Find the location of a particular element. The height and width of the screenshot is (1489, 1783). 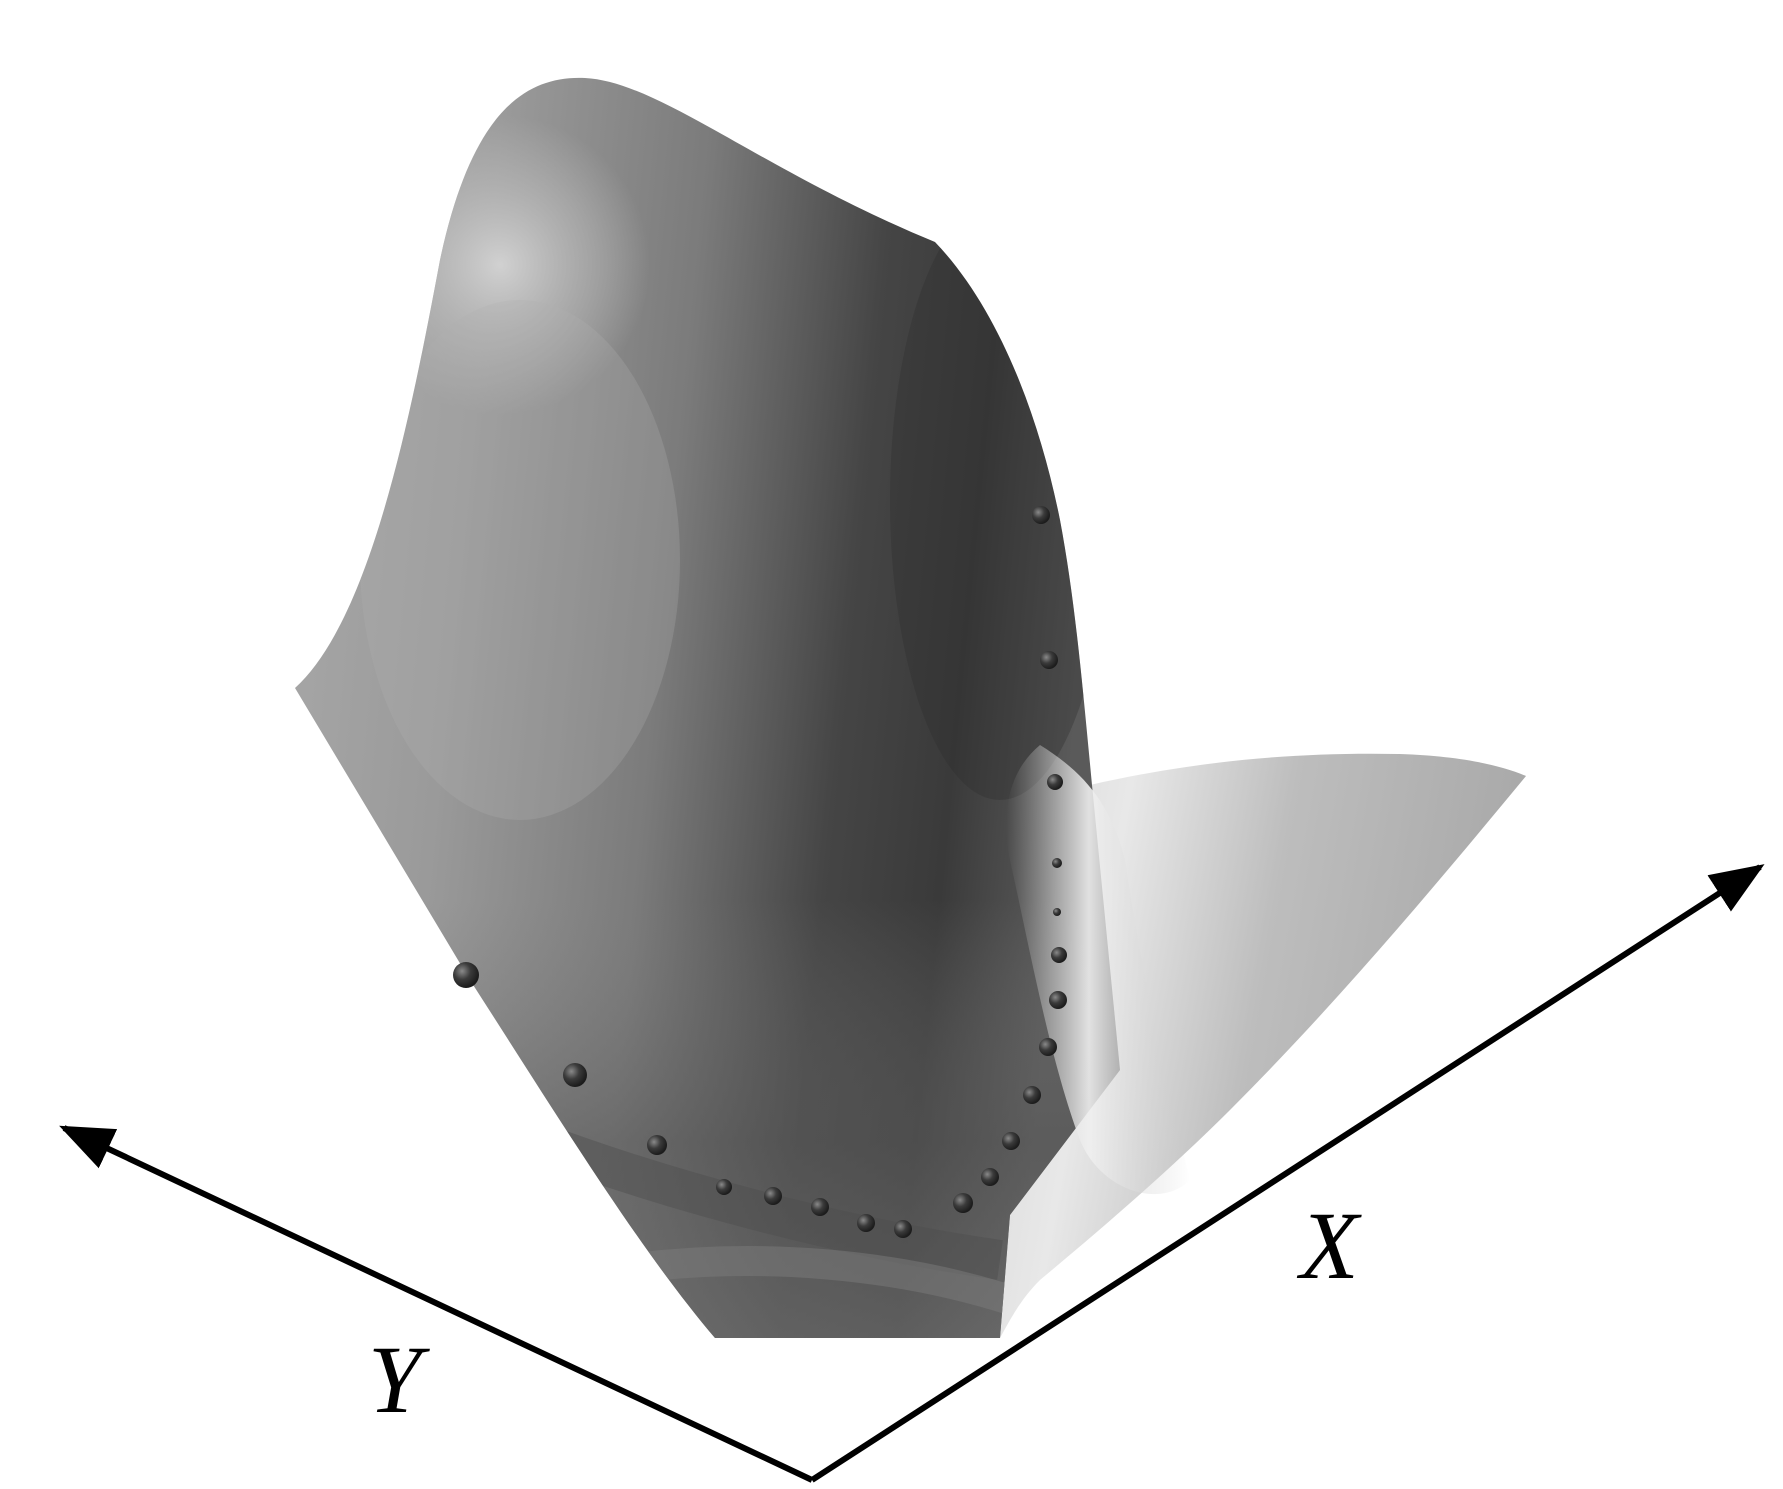

x-axis-label: X is located at coordinates (1329, 1245).